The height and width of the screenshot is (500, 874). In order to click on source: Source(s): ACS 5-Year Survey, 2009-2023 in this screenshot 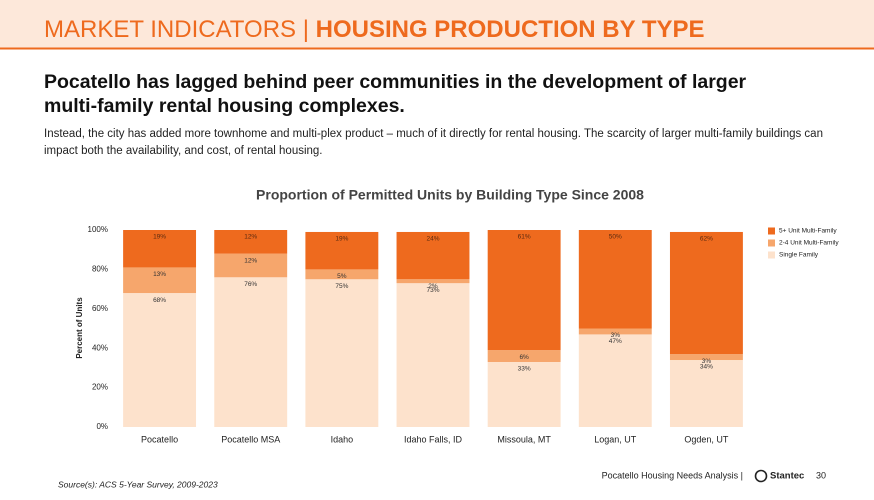, I will do `click(138, 484)`.